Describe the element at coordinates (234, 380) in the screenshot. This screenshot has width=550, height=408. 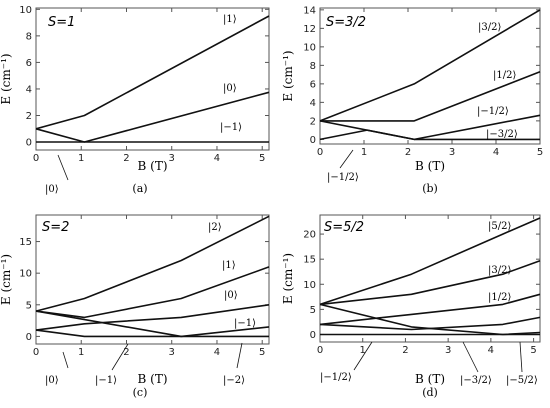
I see `state-label: |−2⟩` at that location.